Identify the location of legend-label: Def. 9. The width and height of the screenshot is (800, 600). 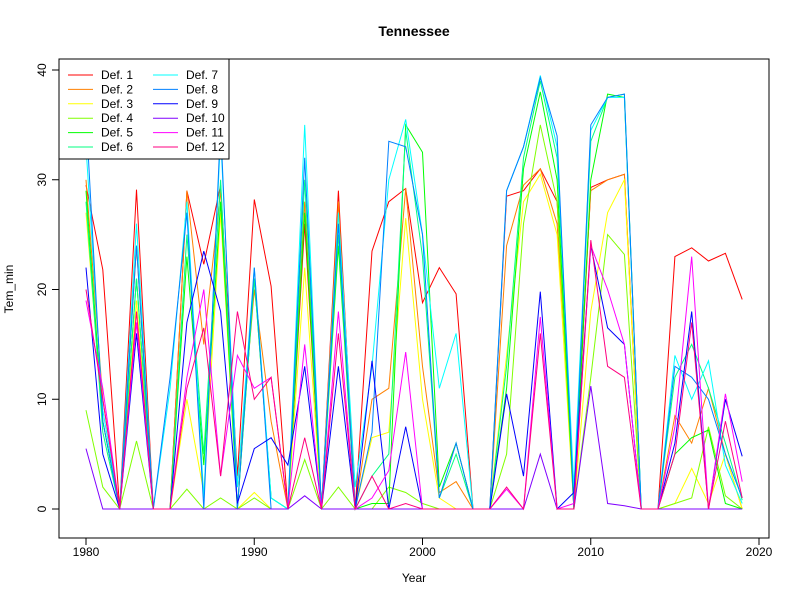
(202, 104).